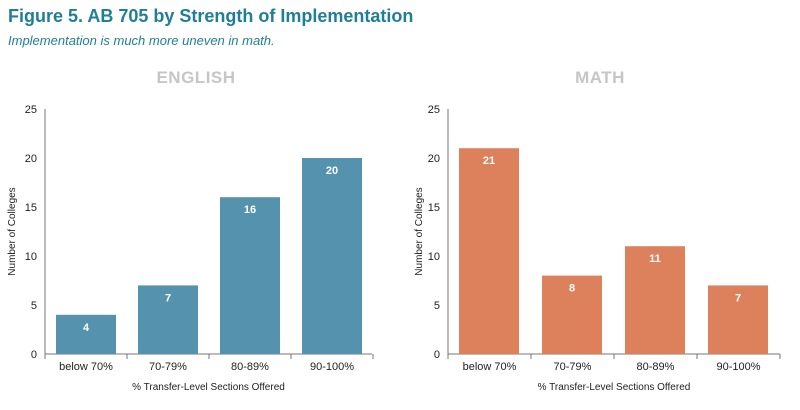 The width and height of the screenshot is (800, 410). I want to click on english-bar-value-label: 16, so click(250, 210).